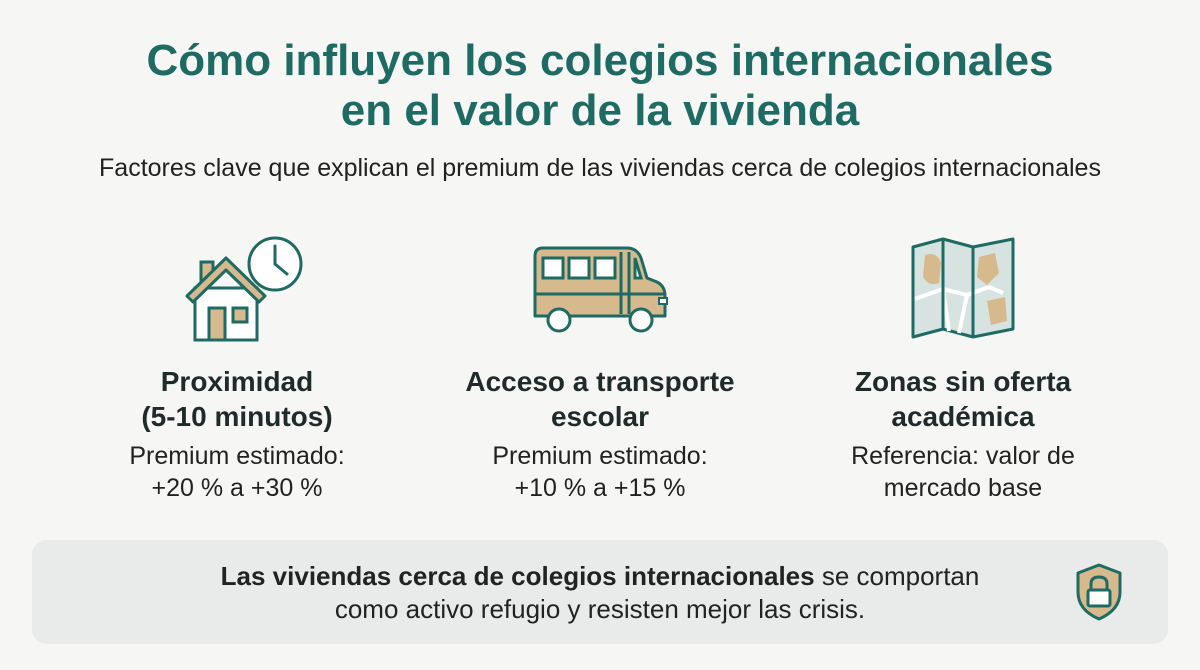 The height and width of the screenshot is (670, 1200). I want to click on shield-lock-icon, so click(1099, 594).